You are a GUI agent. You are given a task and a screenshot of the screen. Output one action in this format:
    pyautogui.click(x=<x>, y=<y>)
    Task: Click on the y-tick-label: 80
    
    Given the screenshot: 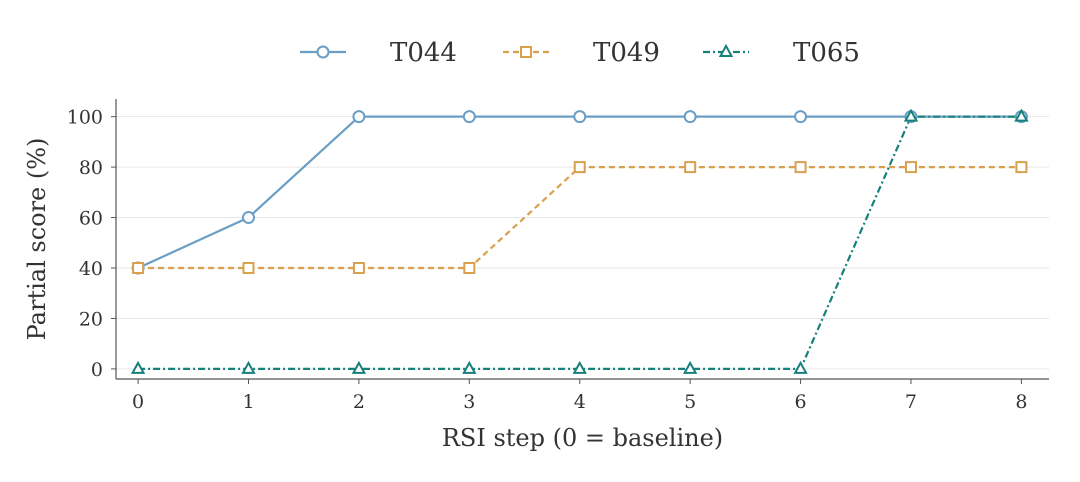 What is the action you would take?
    pyautogui.click(x=91, y=168)
    